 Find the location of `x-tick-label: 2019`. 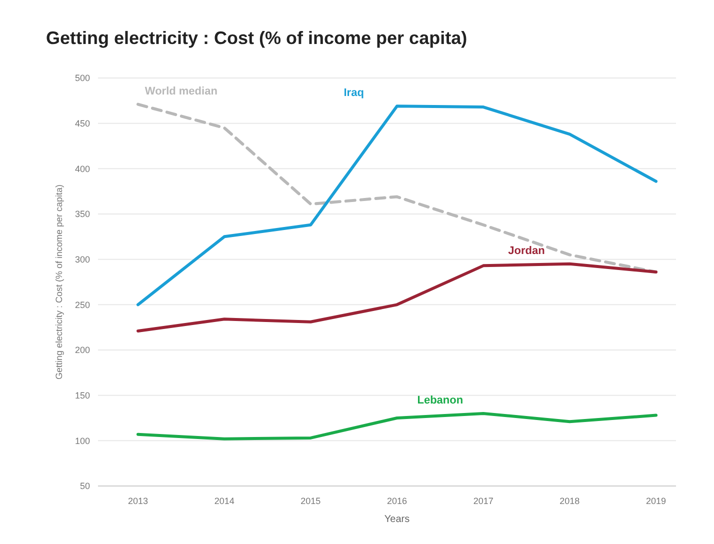

x-tick-label: 2019 is located at coordinates (656, 501).